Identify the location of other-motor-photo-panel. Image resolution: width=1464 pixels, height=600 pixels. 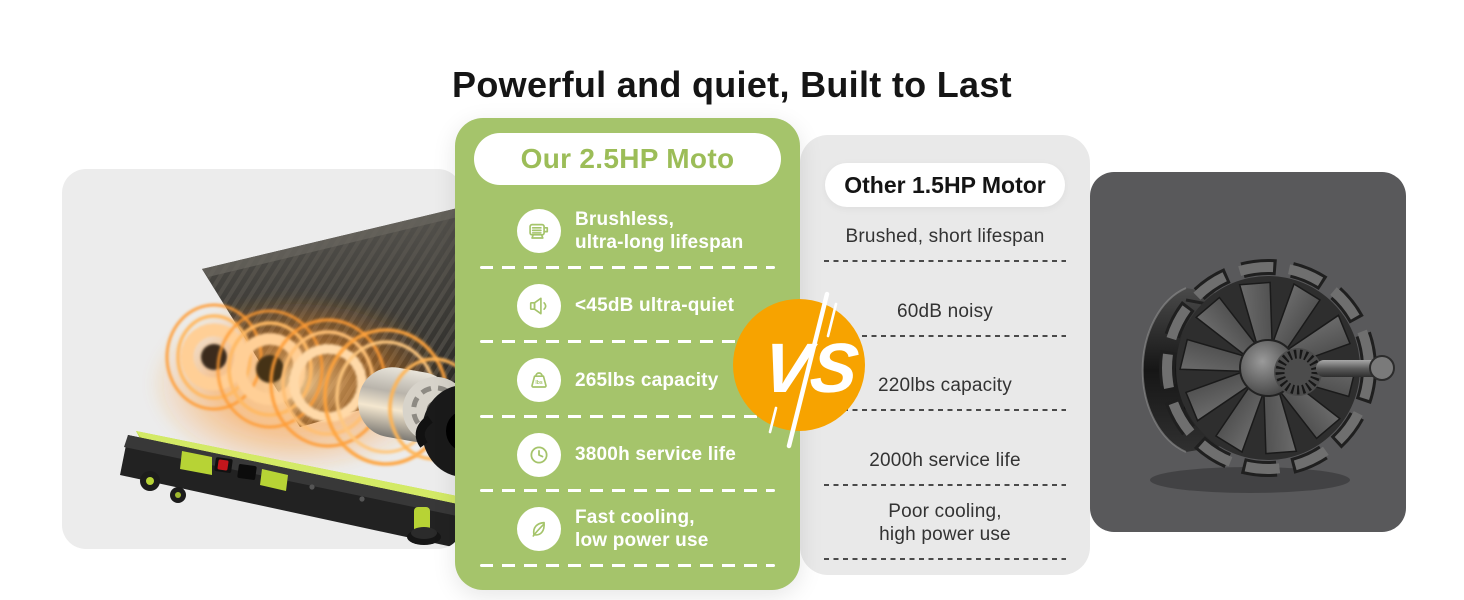
(1248, 352).